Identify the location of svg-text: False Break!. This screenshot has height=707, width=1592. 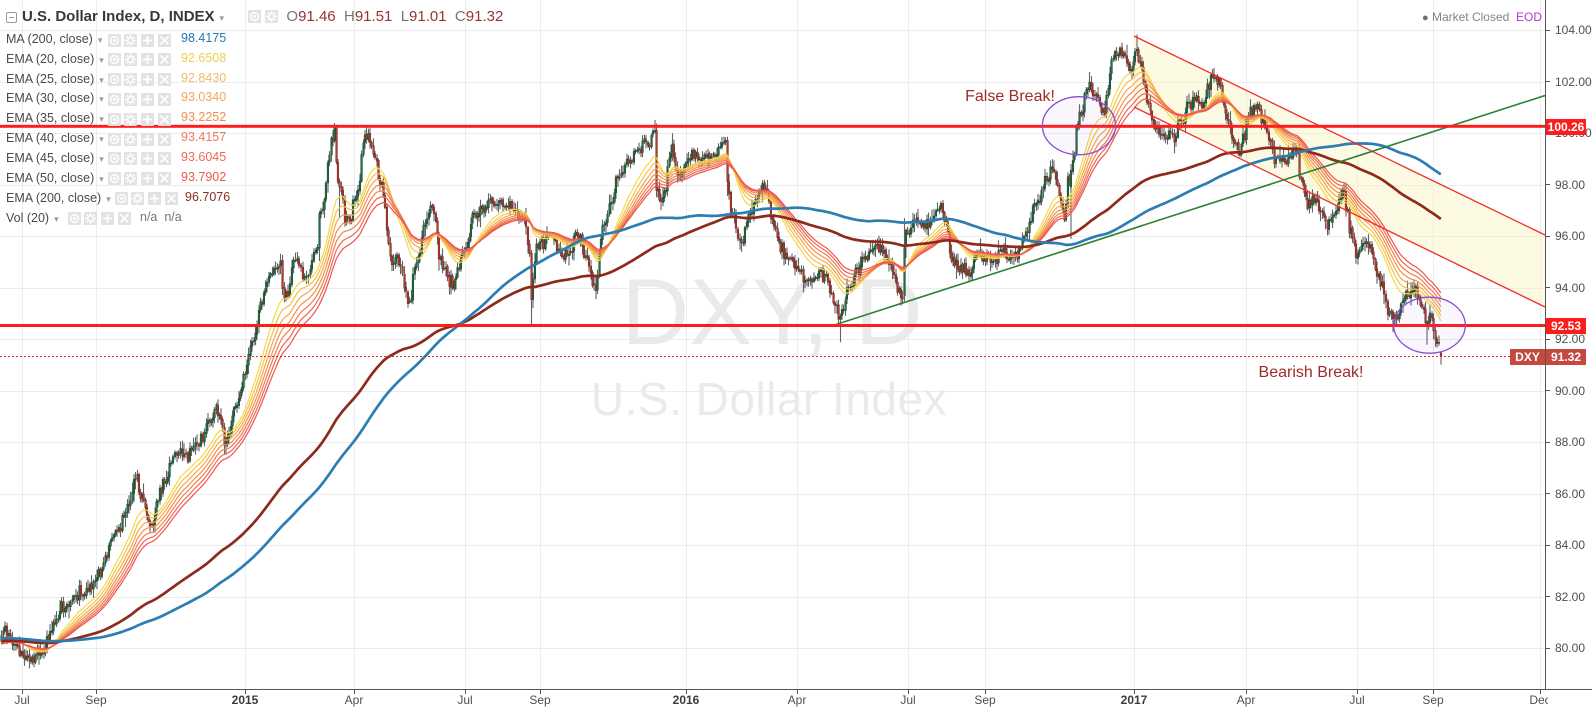
(1010, 96).